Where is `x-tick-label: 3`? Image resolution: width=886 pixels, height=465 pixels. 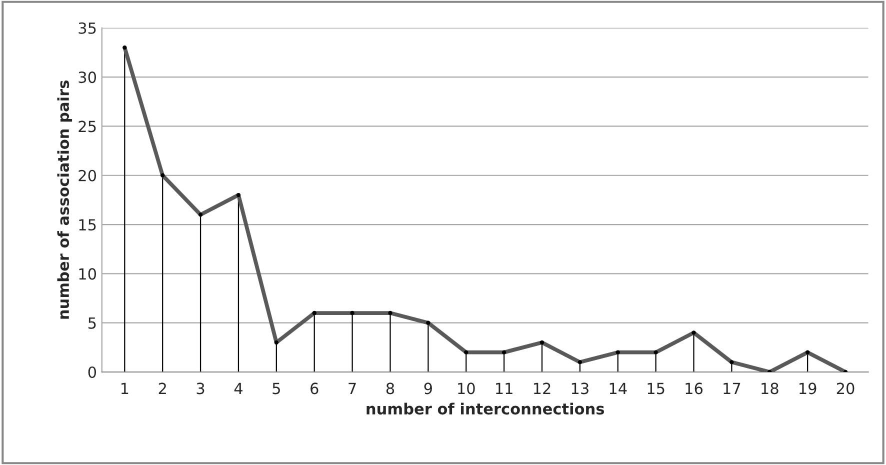
x-tick-label: 3 is located at coordinates (200, 388).